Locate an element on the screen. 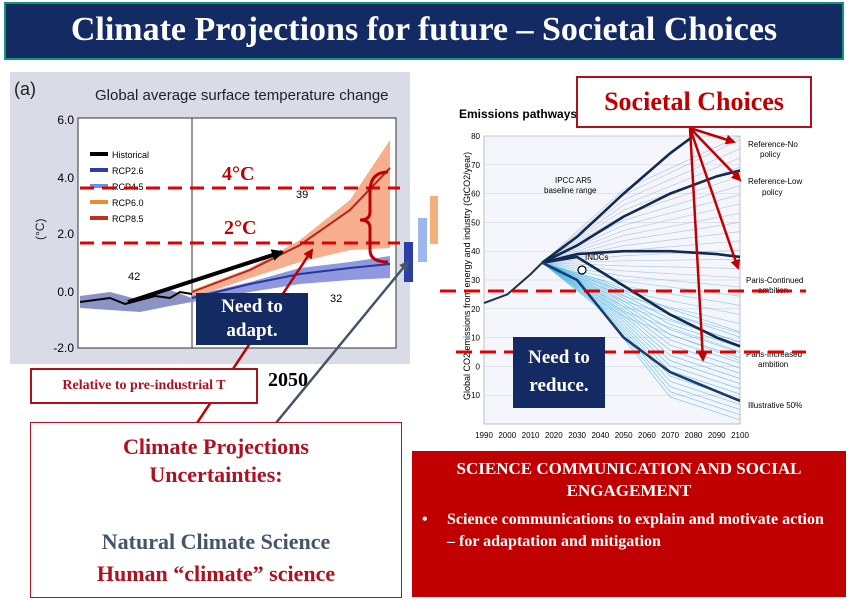  ytick-neg2: -2.0 is located at coordinates (63, 348).